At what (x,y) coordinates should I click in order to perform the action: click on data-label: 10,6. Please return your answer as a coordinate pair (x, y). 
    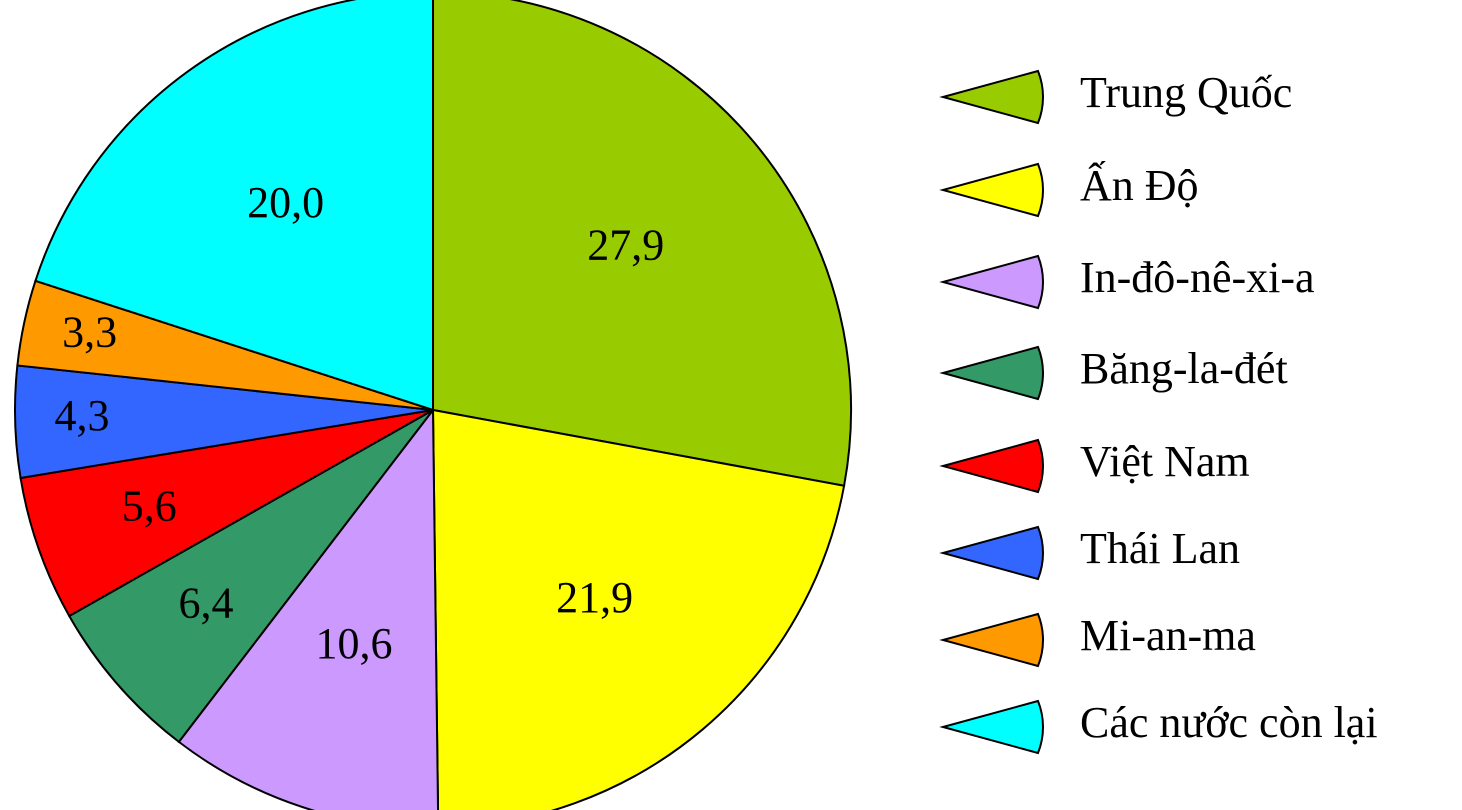
    Looking at the image, I should click on (354, 643).